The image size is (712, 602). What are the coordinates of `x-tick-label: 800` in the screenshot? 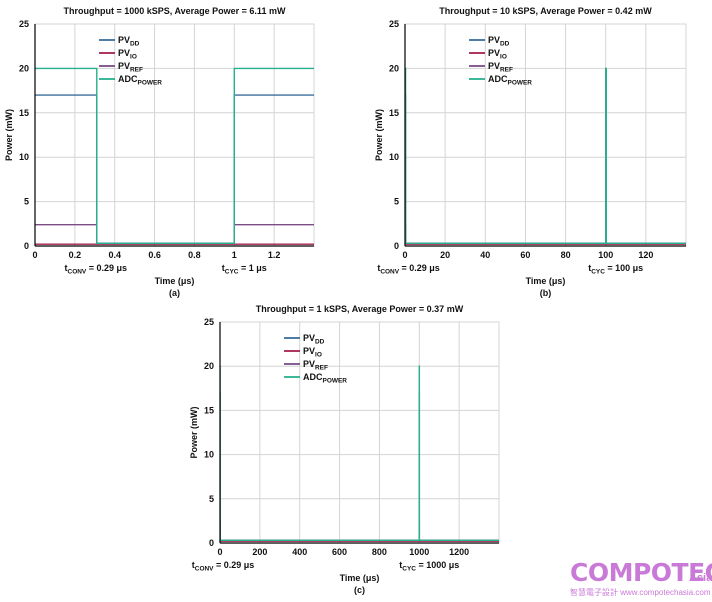 It's located at (379, 552).